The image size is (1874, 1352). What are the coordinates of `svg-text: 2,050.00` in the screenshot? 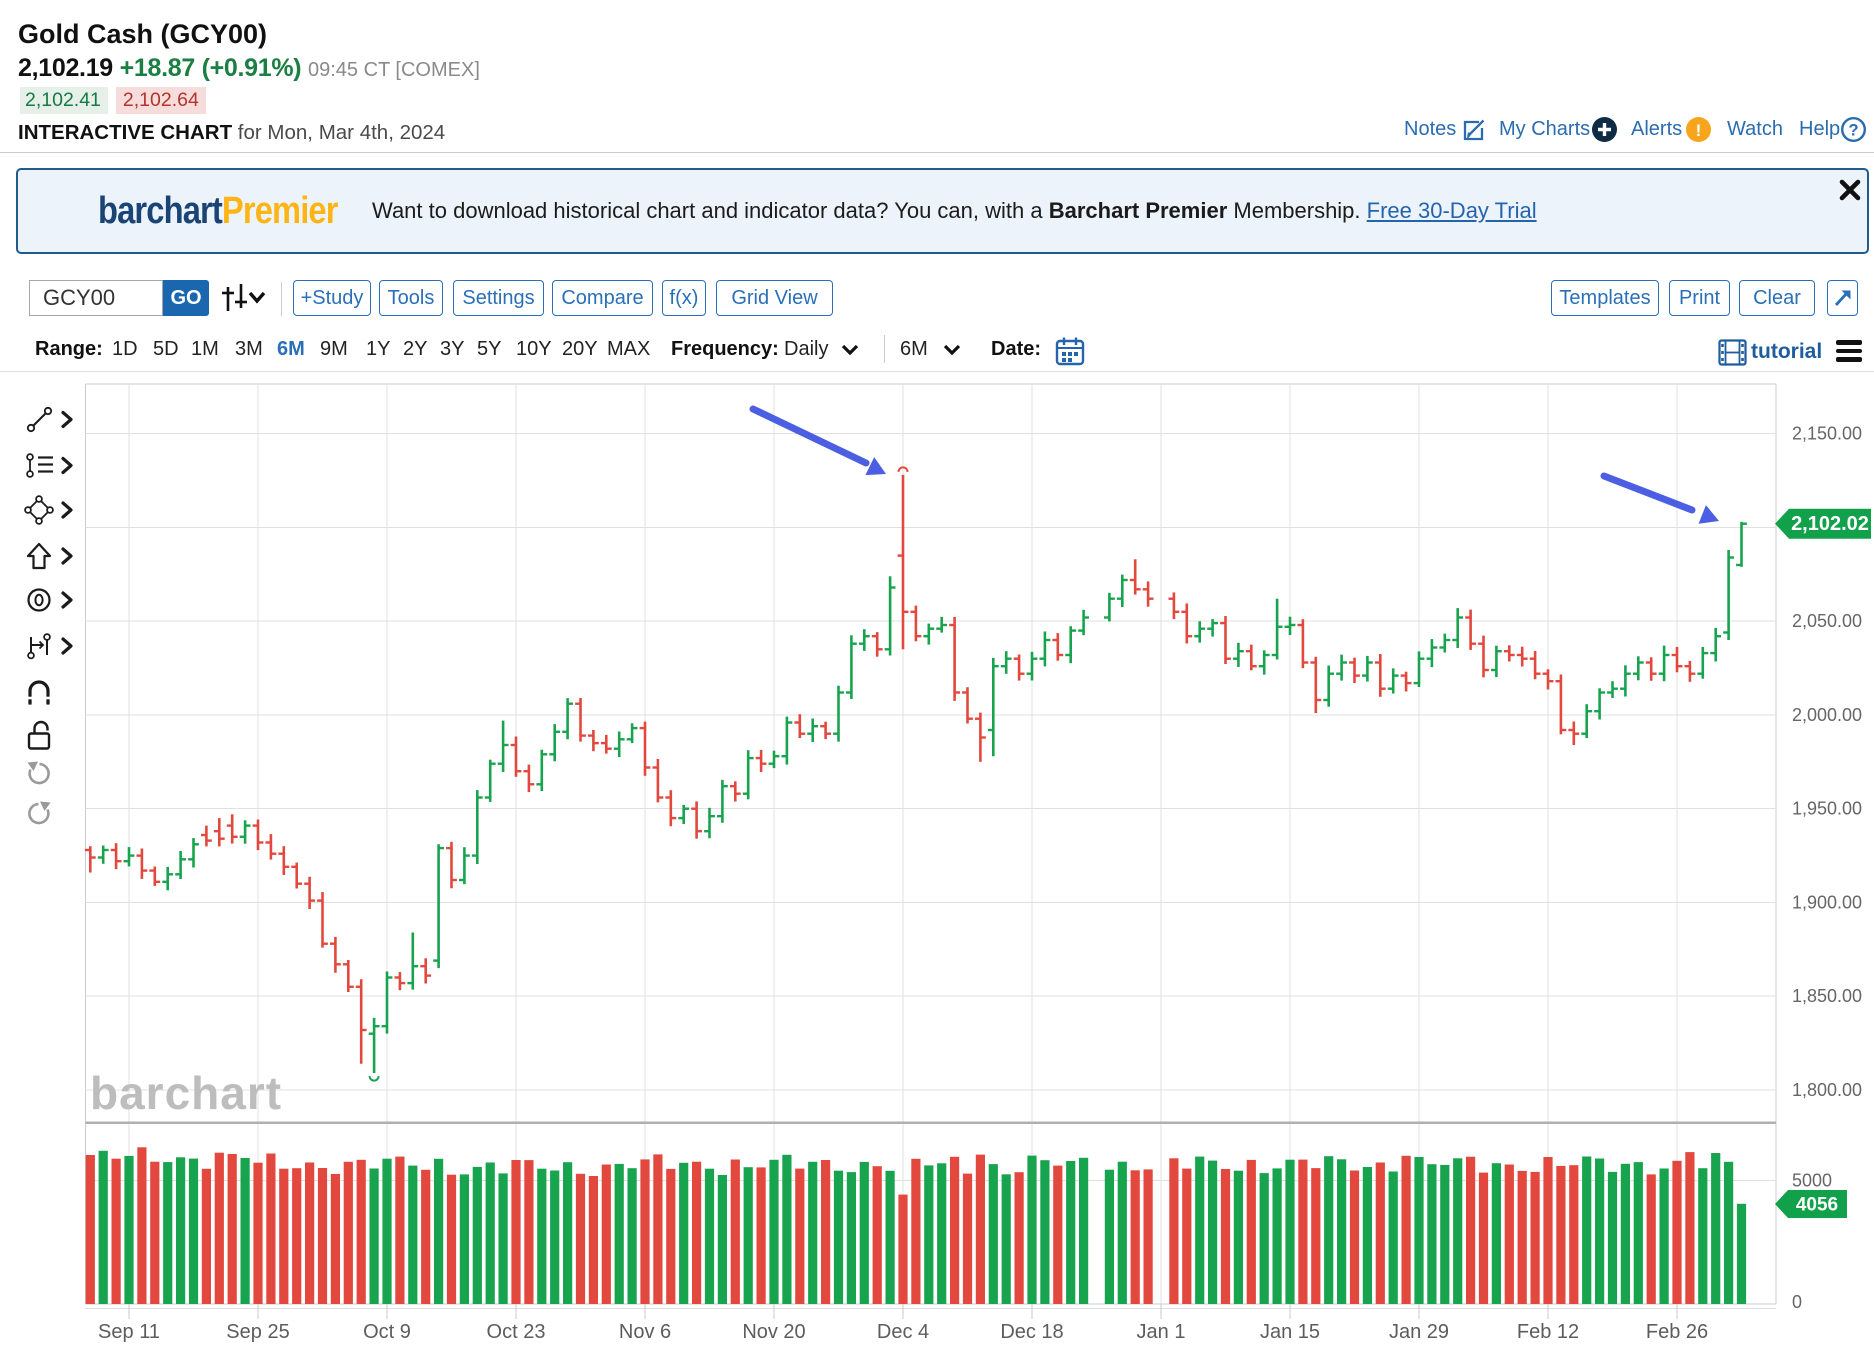 It's located at (1827, 621).